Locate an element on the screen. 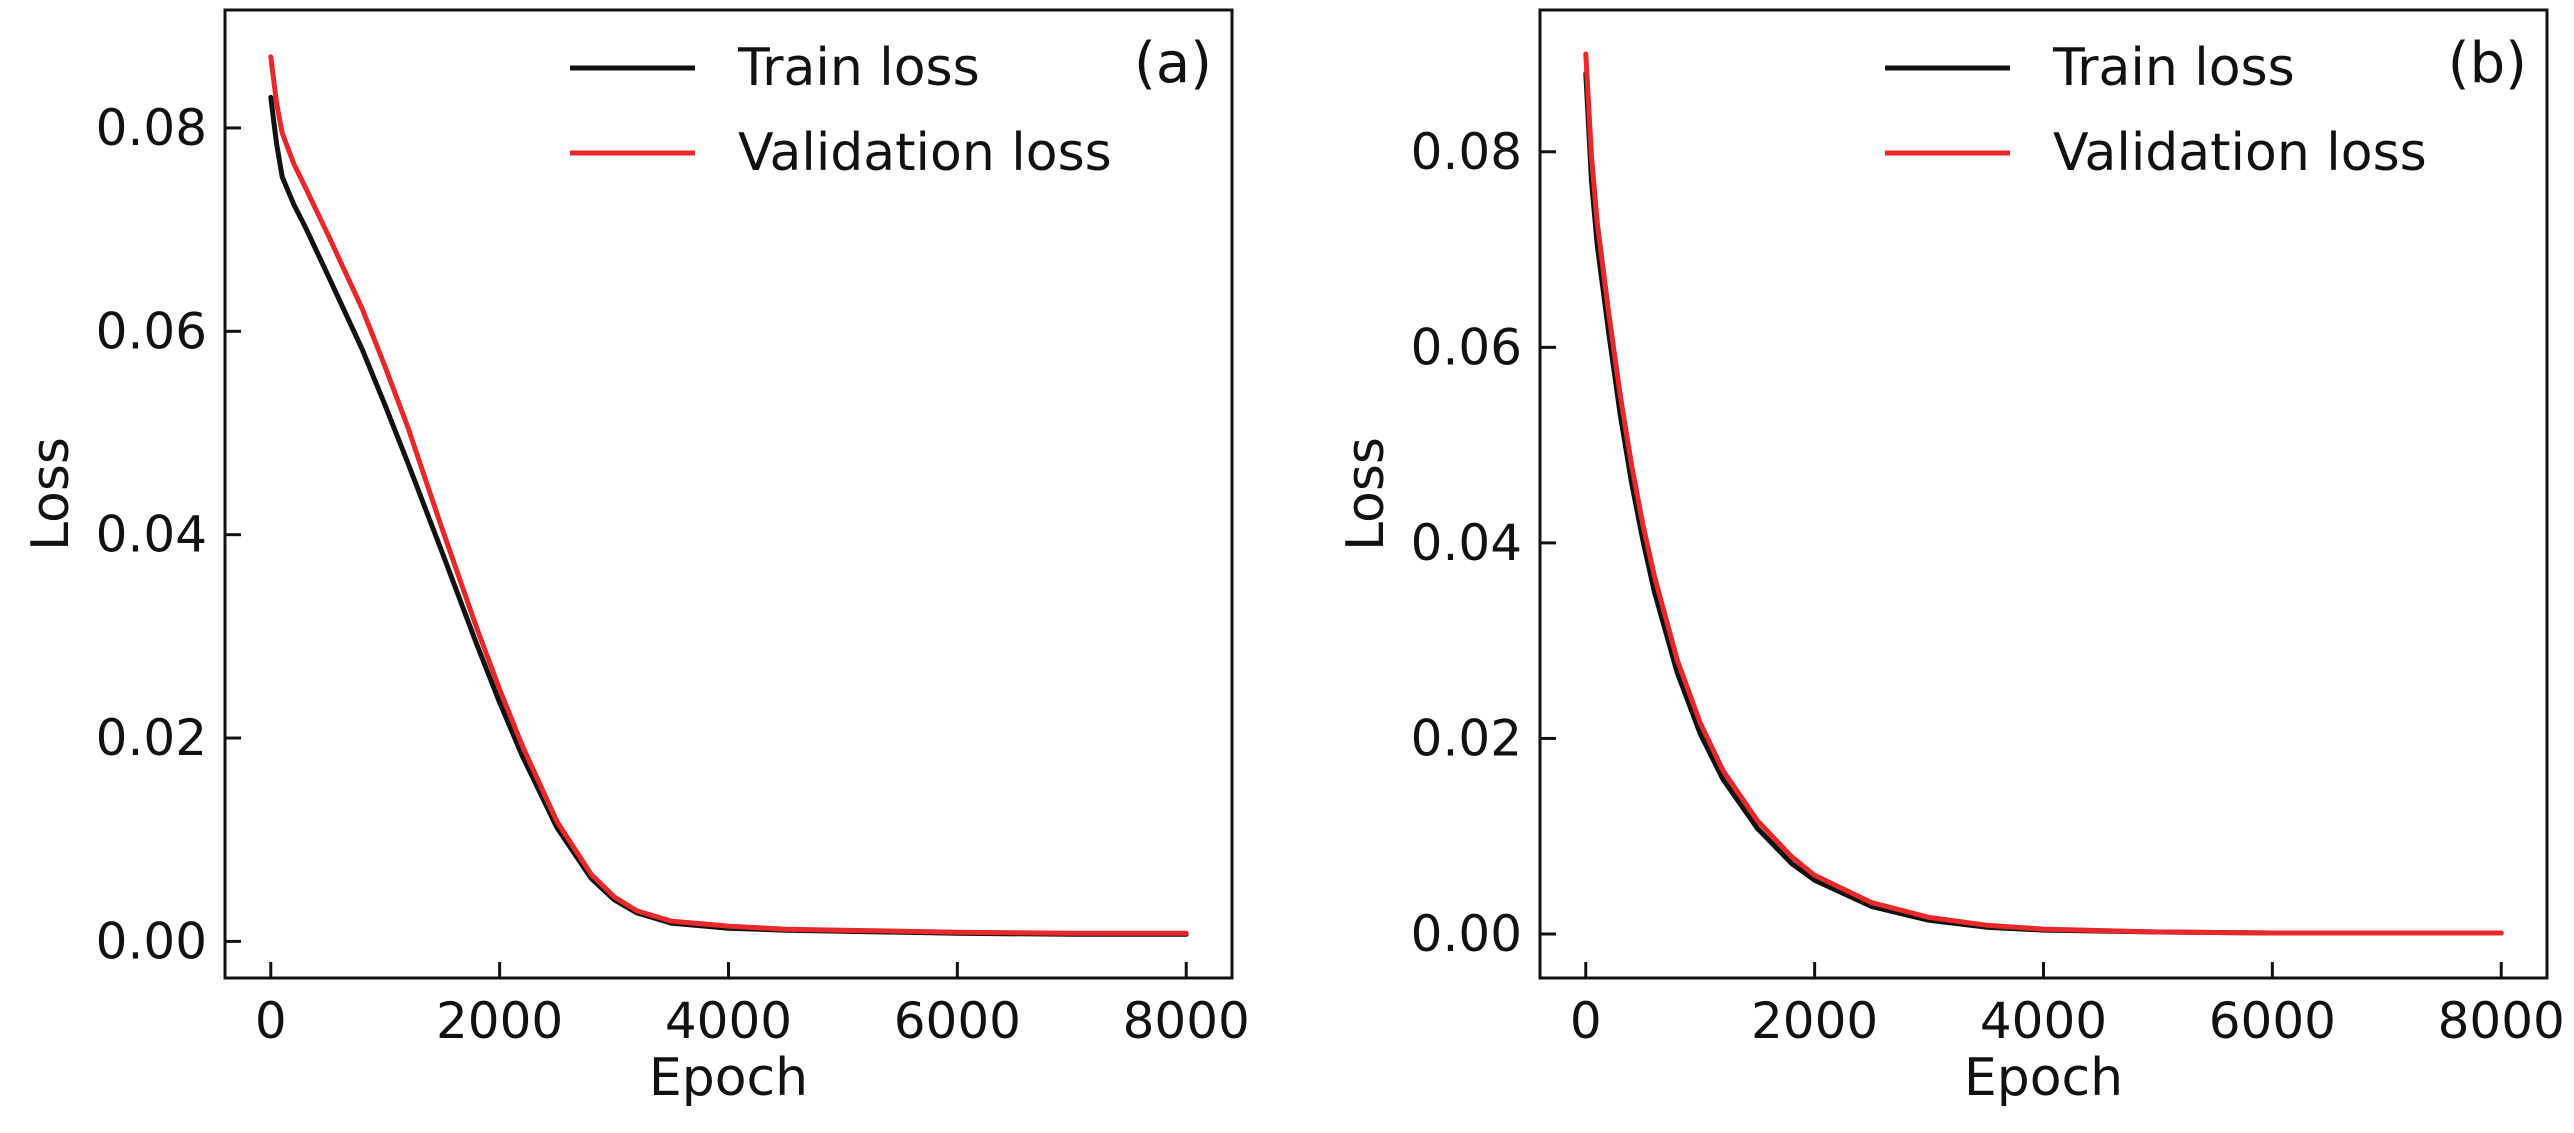  panel-label: (a) is located at coordinates (1173, 63).